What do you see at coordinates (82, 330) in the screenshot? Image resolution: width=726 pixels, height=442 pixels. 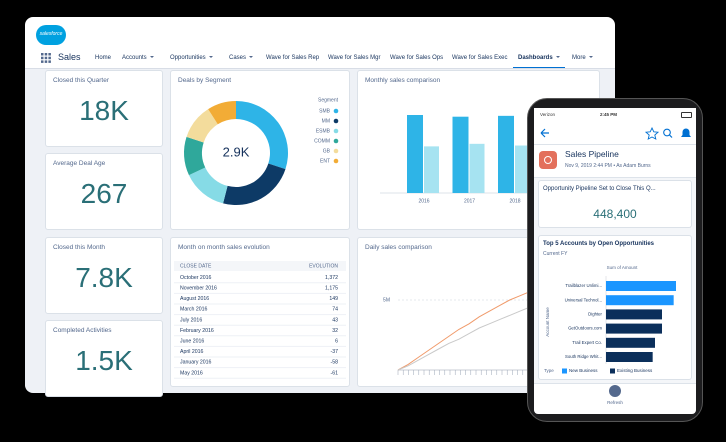 I see `metric-title: Completed Activities` at bounding box center [82, 330].